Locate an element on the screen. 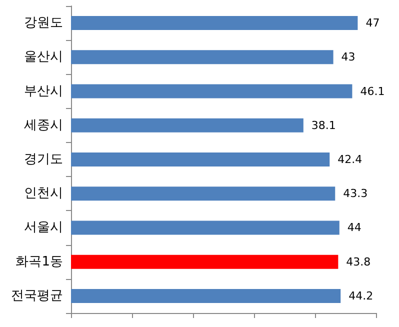 Image resolution: width=399 pixels, height=327 pixels. y-tick-label: 화곡1동 is located at coordinates (39, 262).